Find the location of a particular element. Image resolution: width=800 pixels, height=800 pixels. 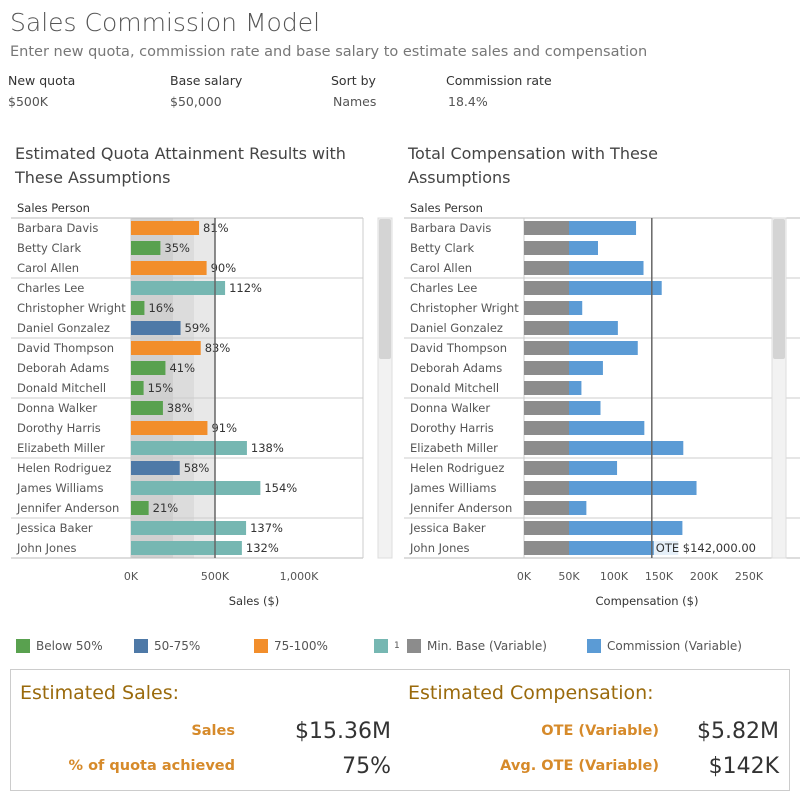

pct-quota-label: % of quota achieved is located at coordinates (152, 766).